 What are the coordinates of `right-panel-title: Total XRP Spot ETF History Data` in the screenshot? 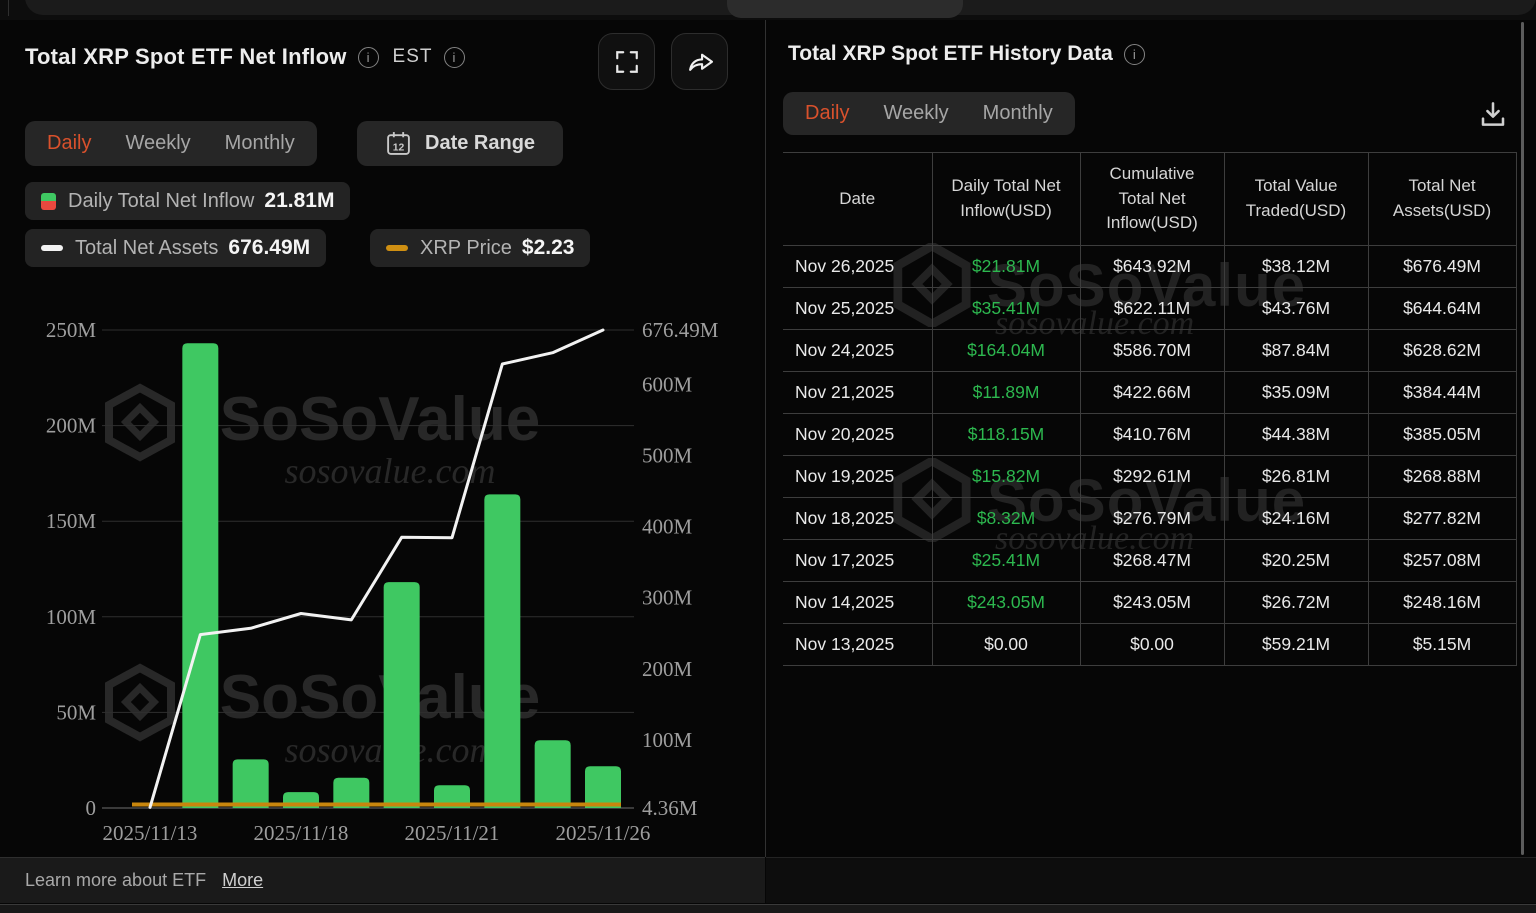 It's located at (950, 53).